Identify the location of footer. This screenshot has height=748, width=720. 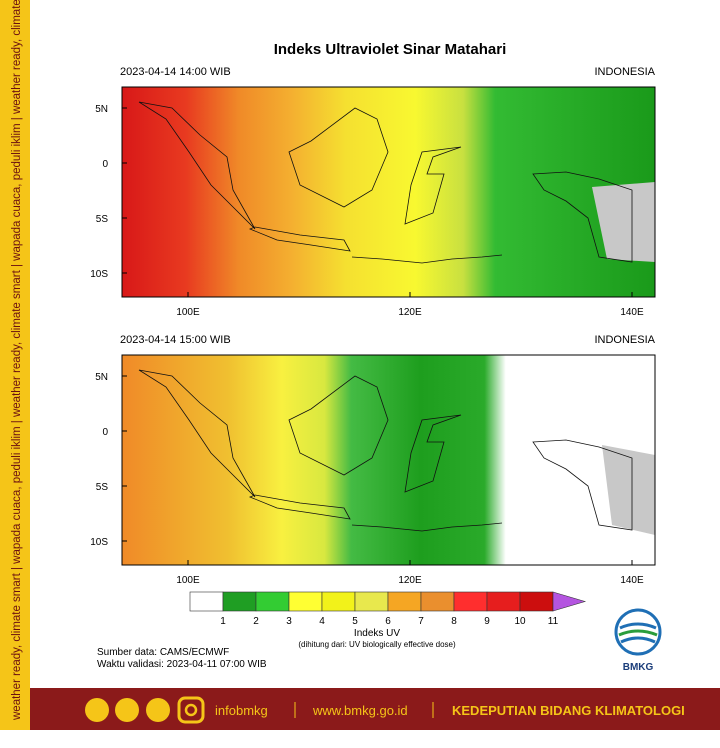
(375, 709).